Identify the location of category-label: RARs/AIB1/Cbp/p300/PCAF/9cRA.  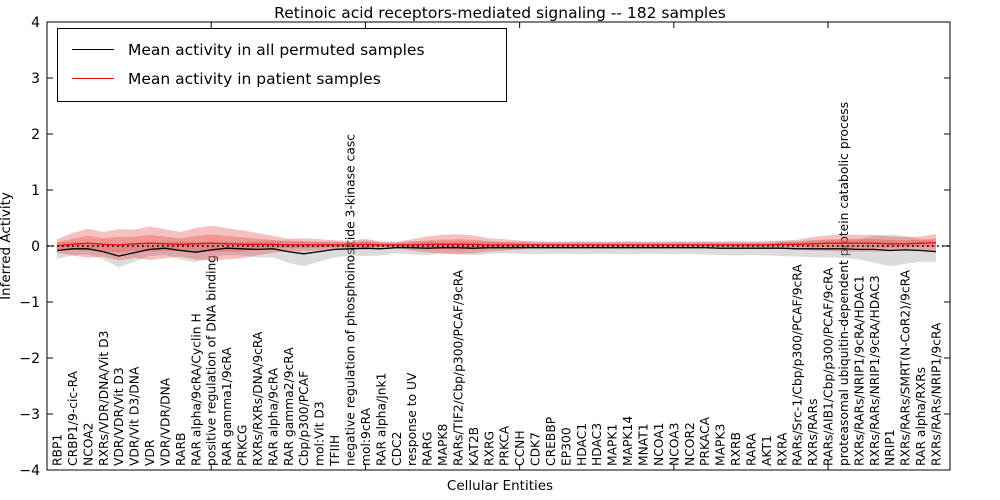
(829, 366).